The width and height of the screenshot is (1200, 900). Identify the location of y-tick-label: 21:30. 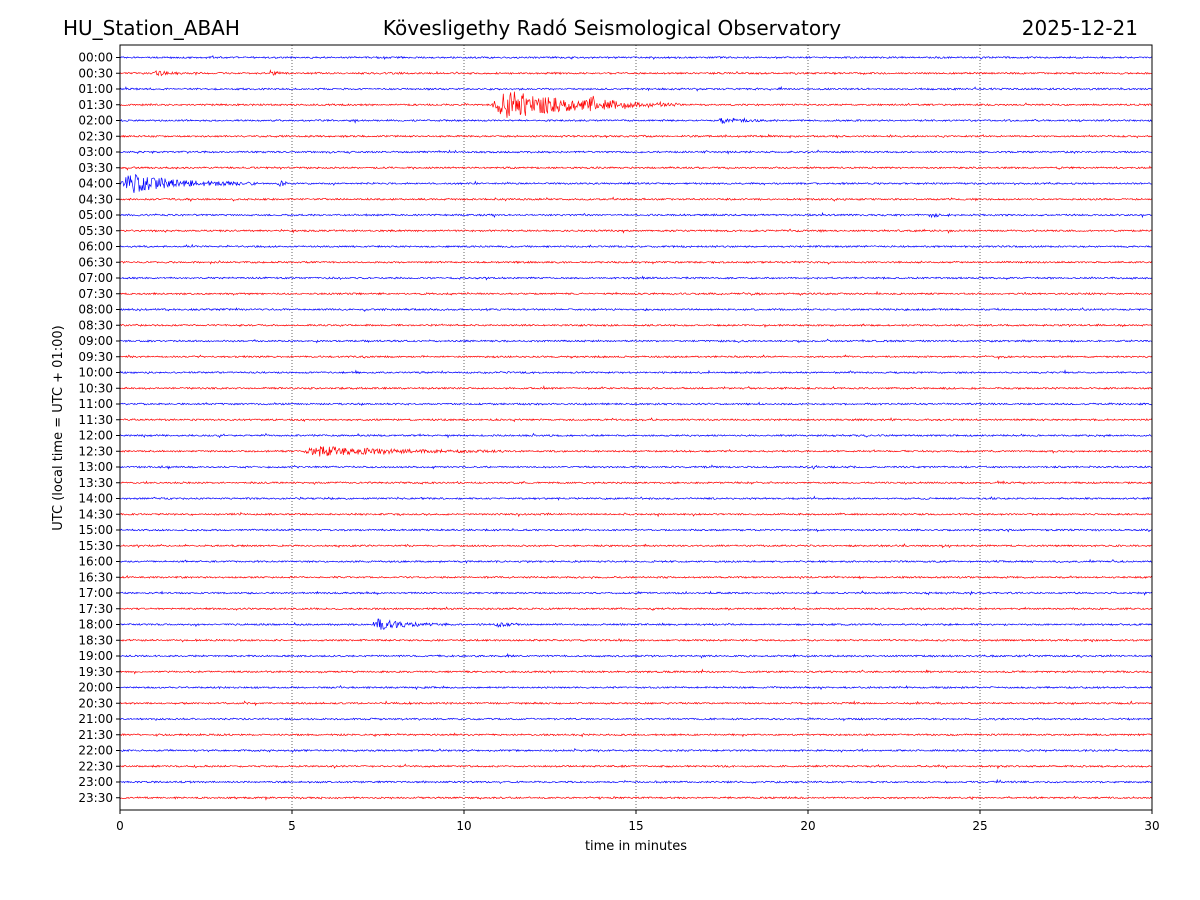
(95, 735).